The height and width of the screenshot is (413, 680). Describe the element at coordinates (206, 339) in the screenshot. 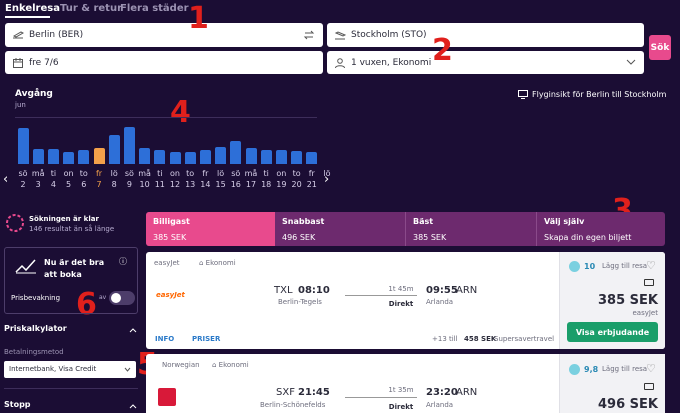

I see `prices-link: PRISER` at that location.